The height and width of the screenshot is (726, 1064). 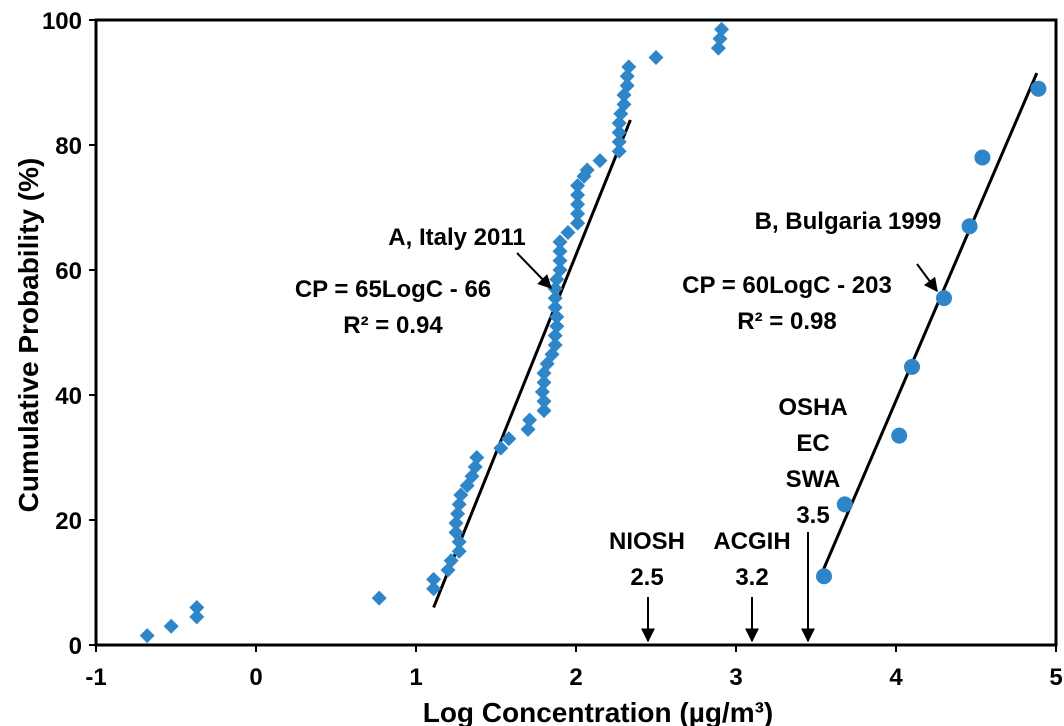 I want to click on annotation-text: 2.5, so click(x=646, y=577).